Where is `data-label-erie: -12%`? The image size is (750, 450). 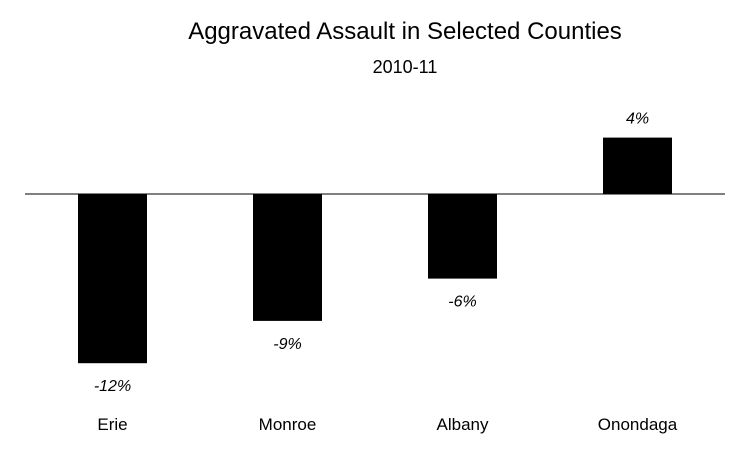 data-label-erie: -12% is located at coordinates (112, 386).